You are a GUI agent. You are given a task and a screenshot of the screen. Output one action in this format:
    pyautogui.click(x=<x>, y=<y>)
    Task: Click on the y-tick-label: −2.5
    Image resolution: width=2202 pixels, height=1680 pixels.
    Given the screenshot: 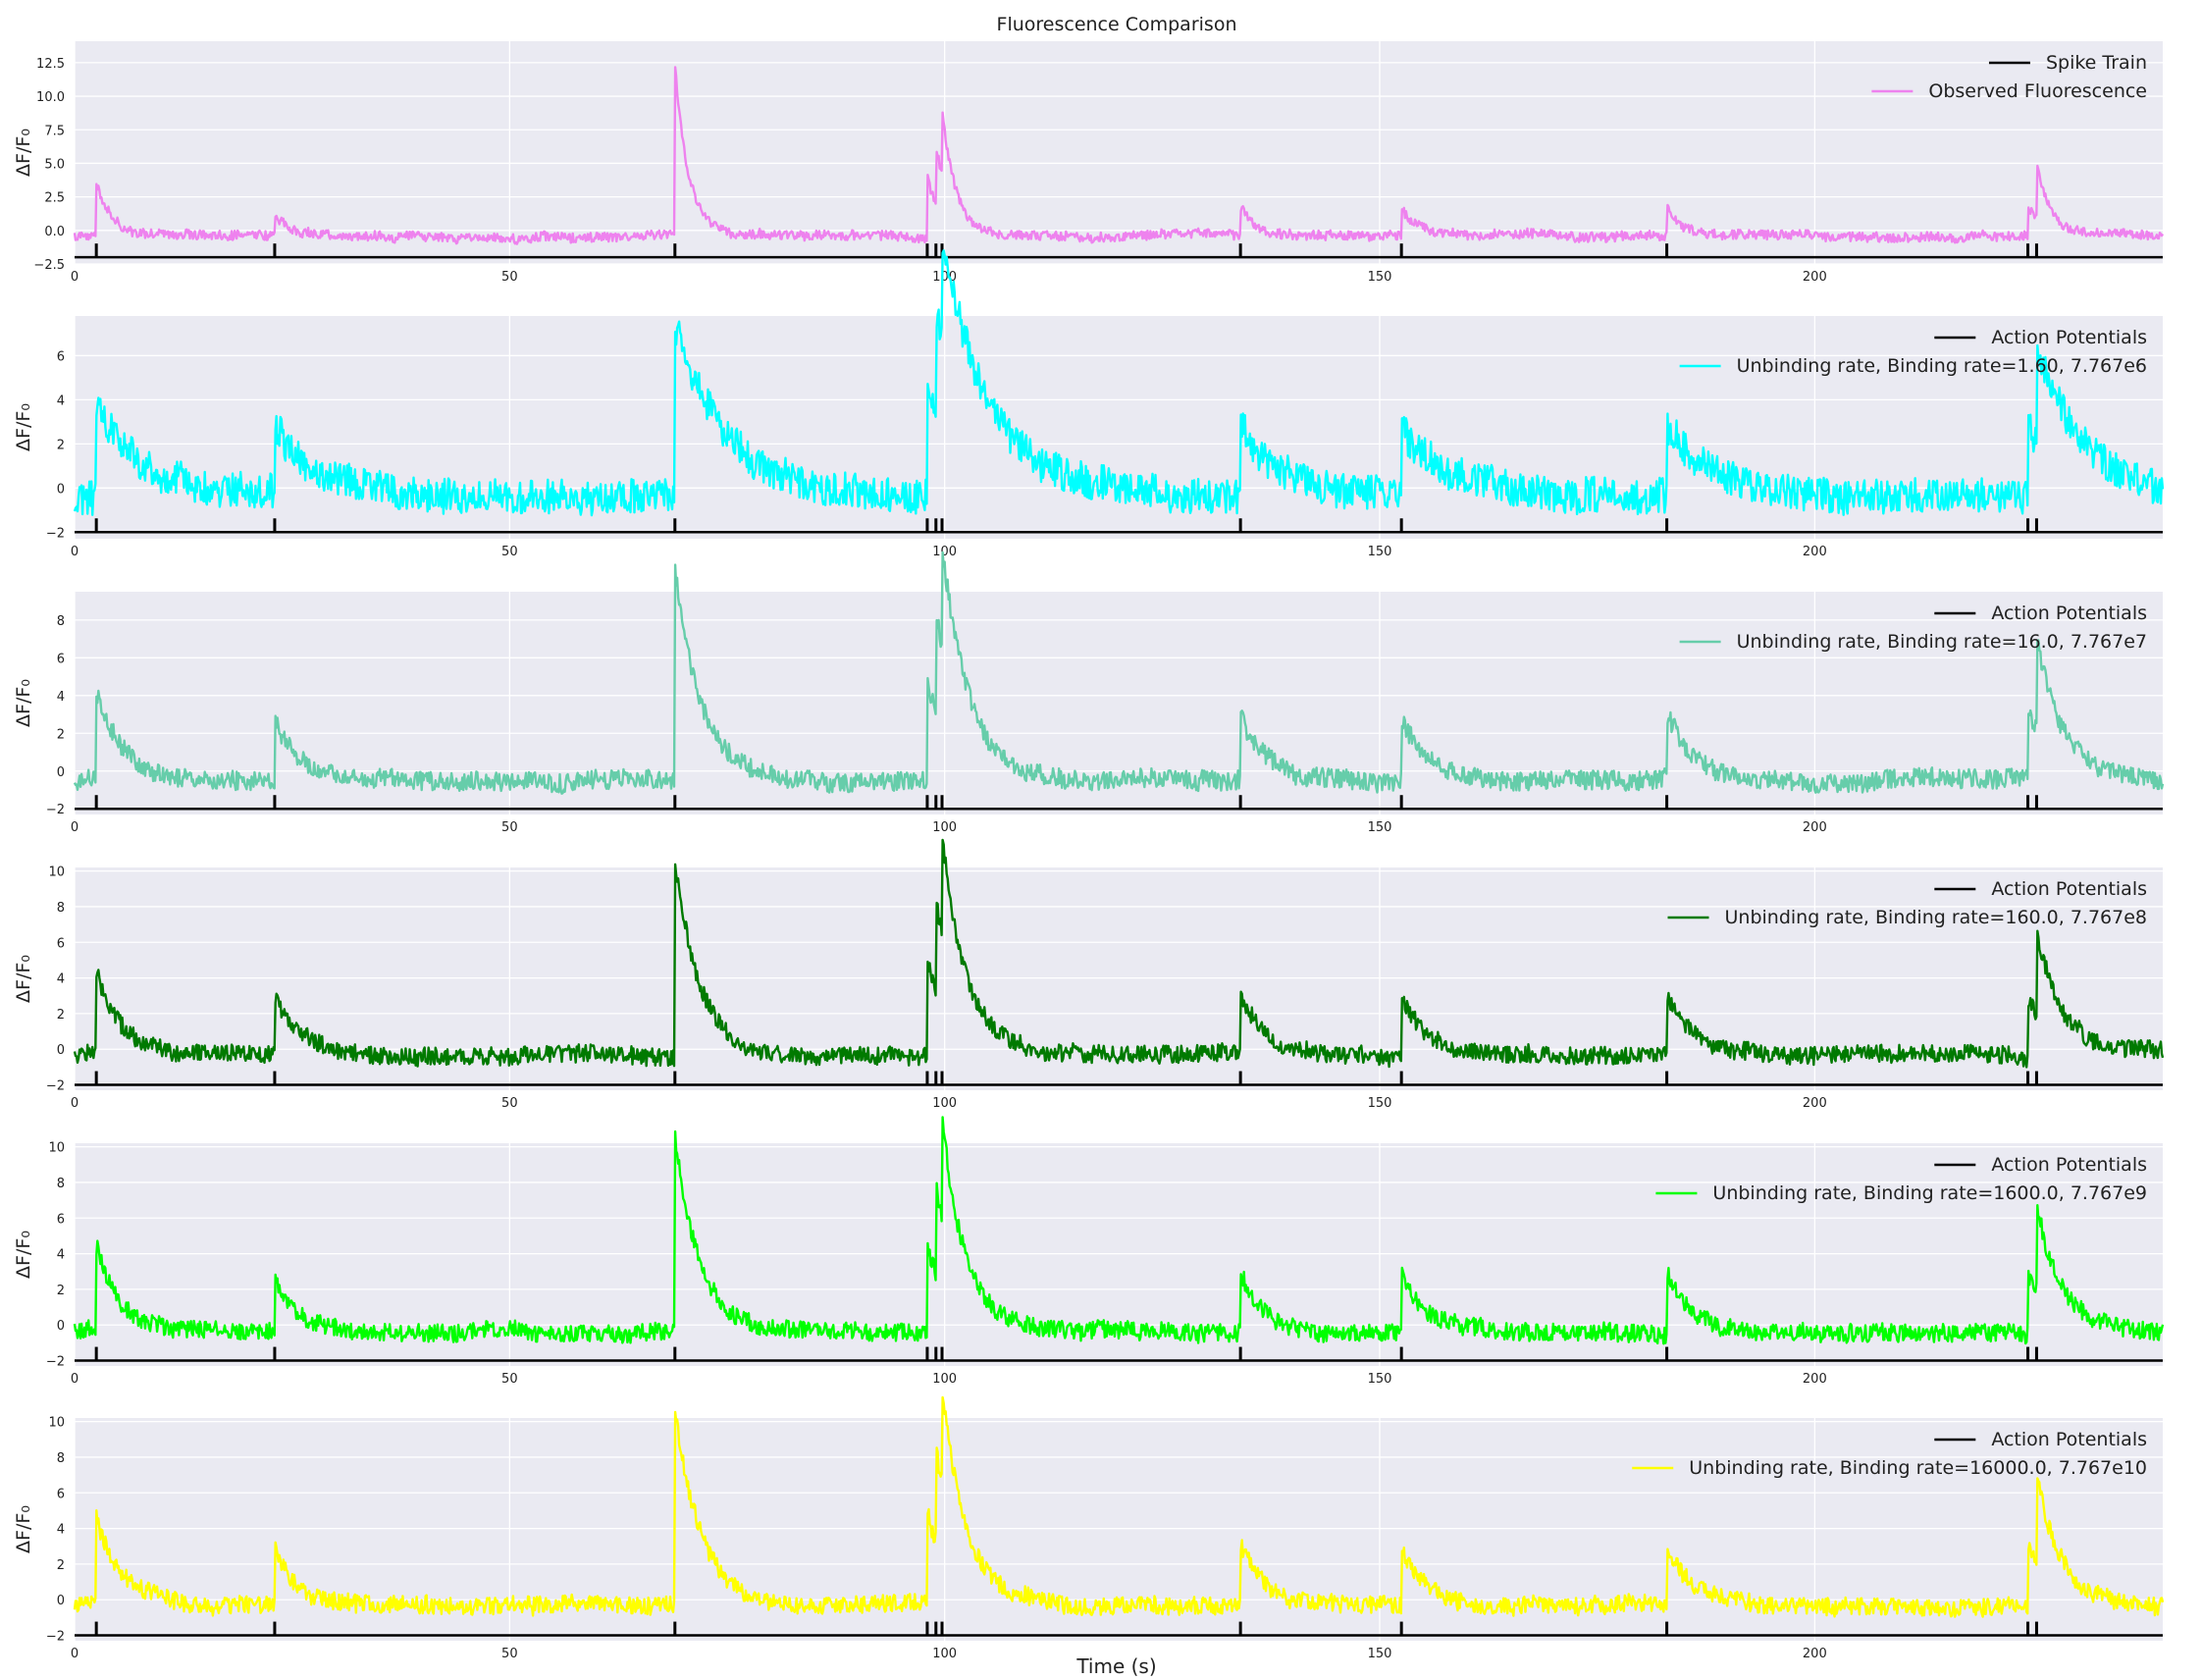 What is the action you would take?
    pyautogui.click(x=49, y=265)
    